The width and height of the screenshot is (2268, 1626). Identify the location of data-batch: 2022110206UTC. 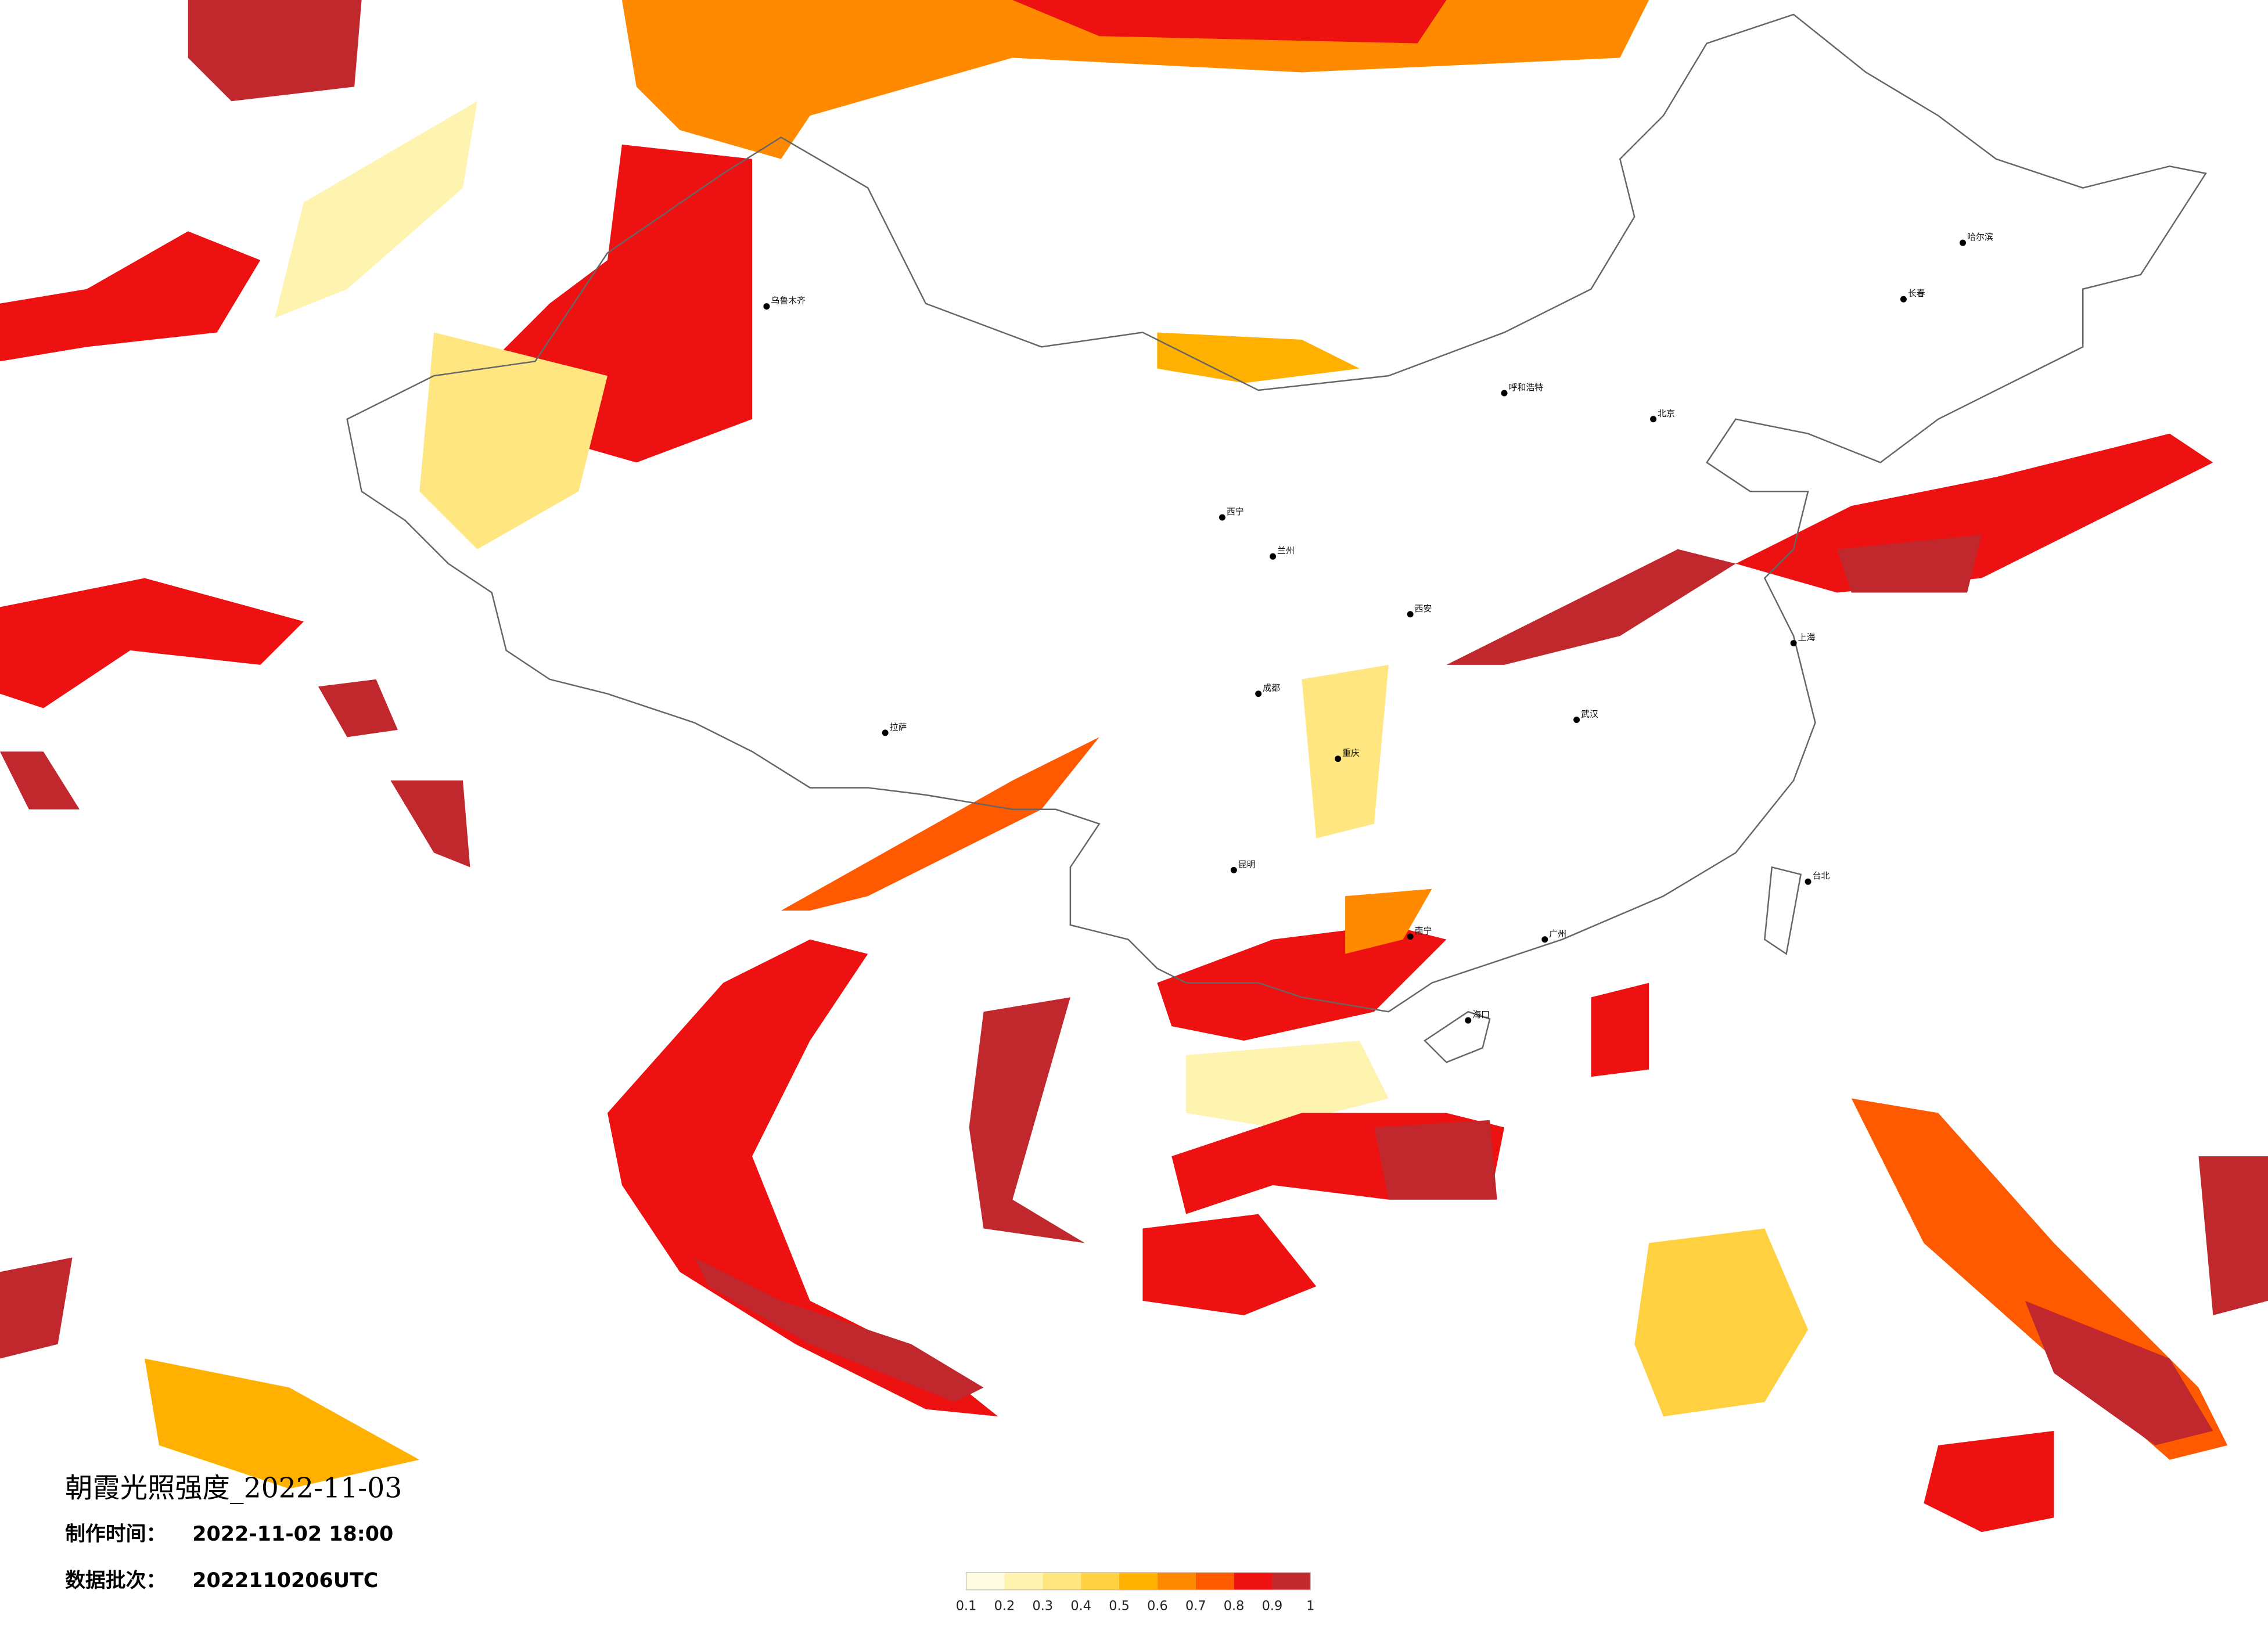
(285, 1581).